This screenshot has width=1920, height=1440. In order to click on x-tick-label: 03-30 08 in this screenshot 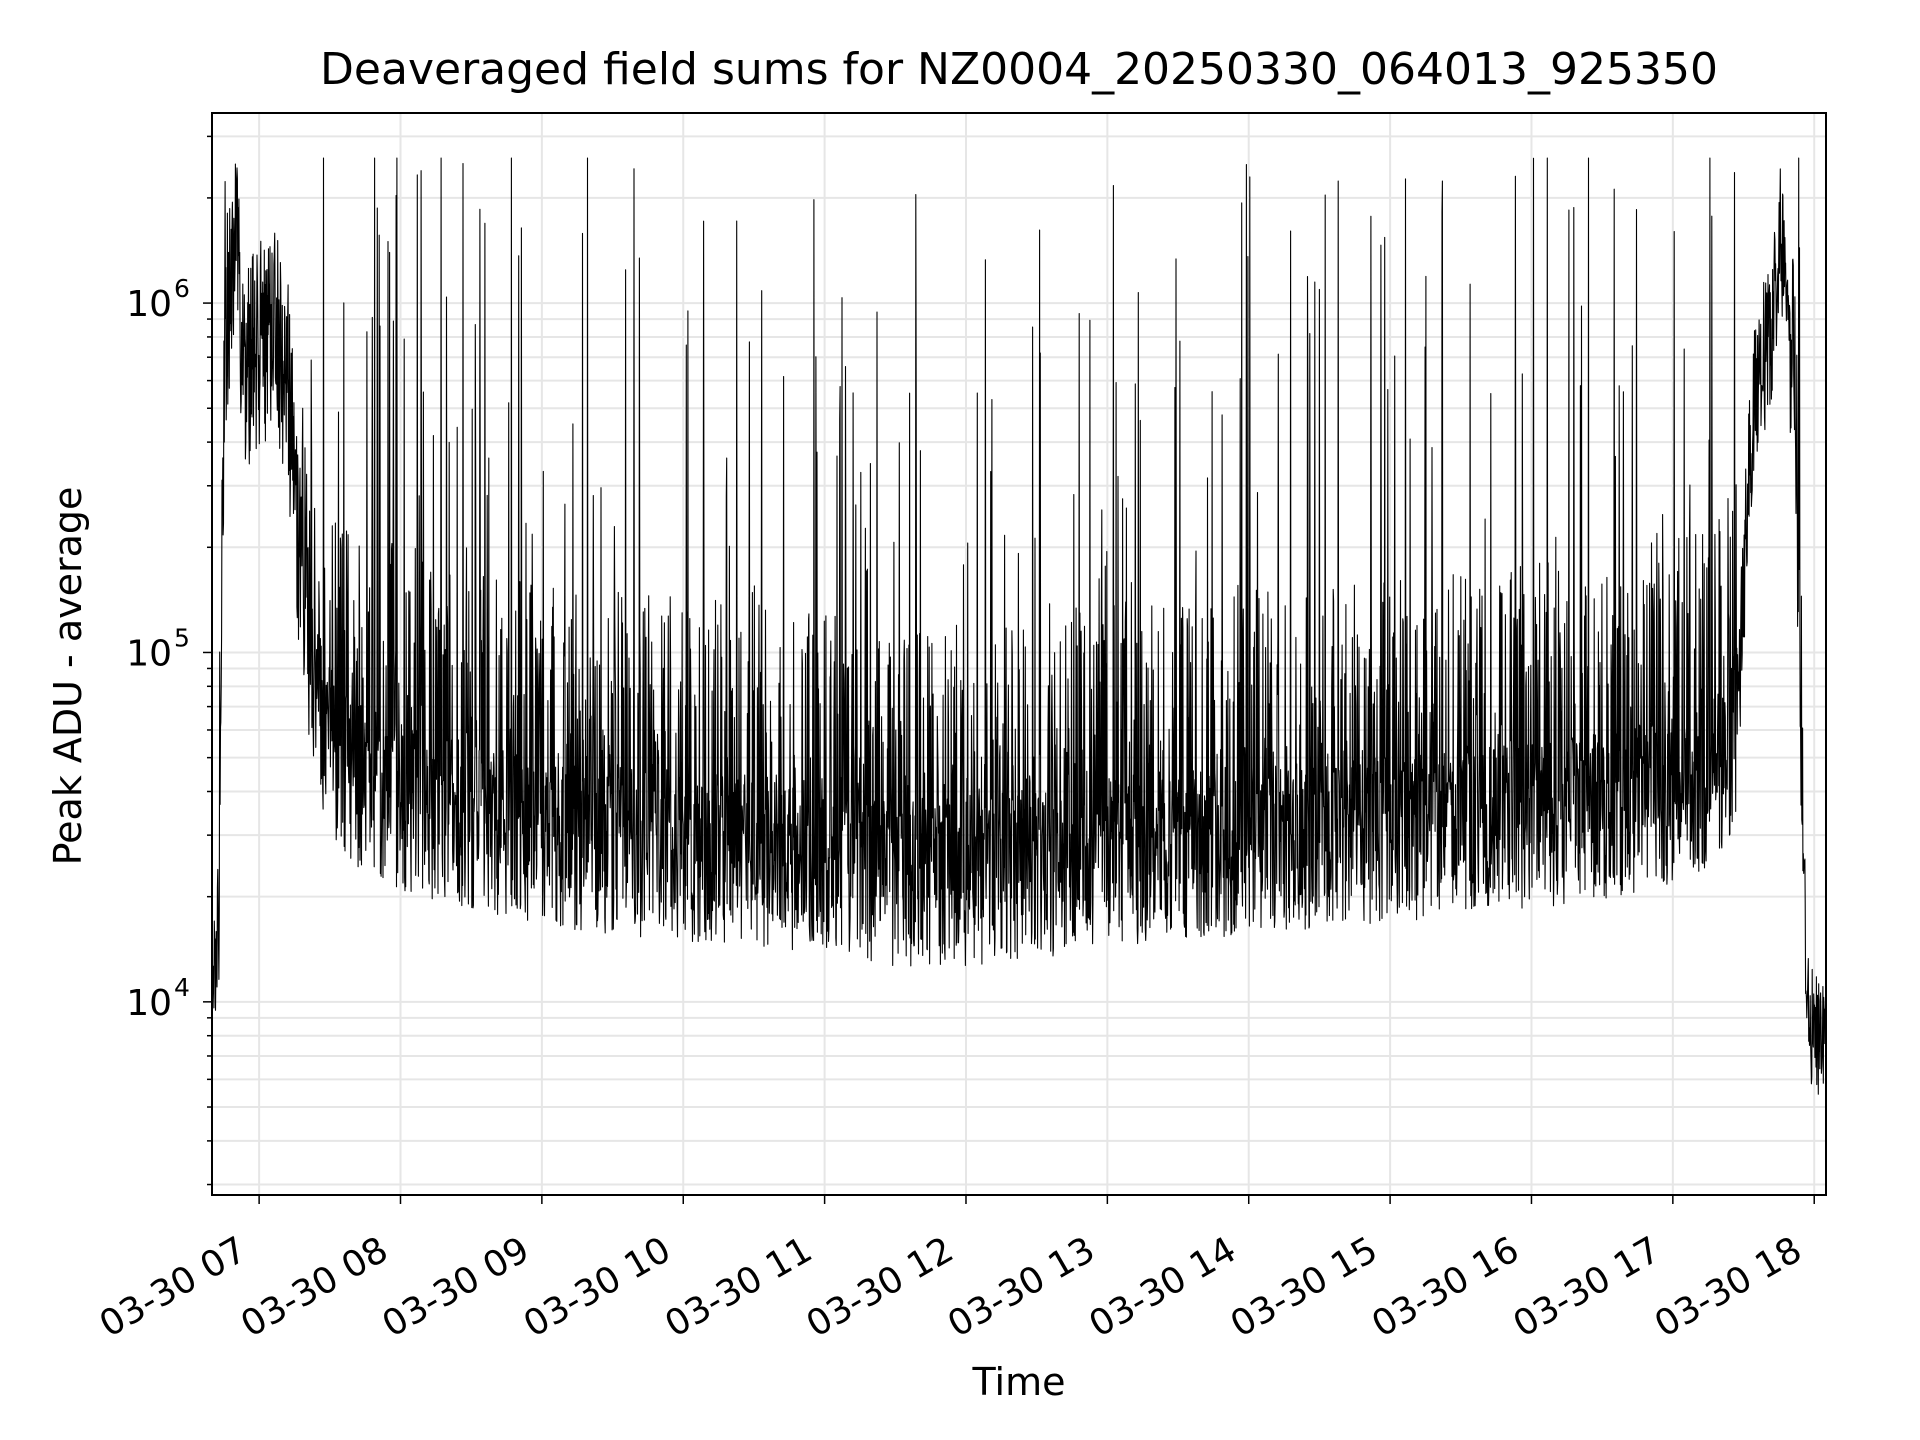, I will do `click(314, 1287)`.